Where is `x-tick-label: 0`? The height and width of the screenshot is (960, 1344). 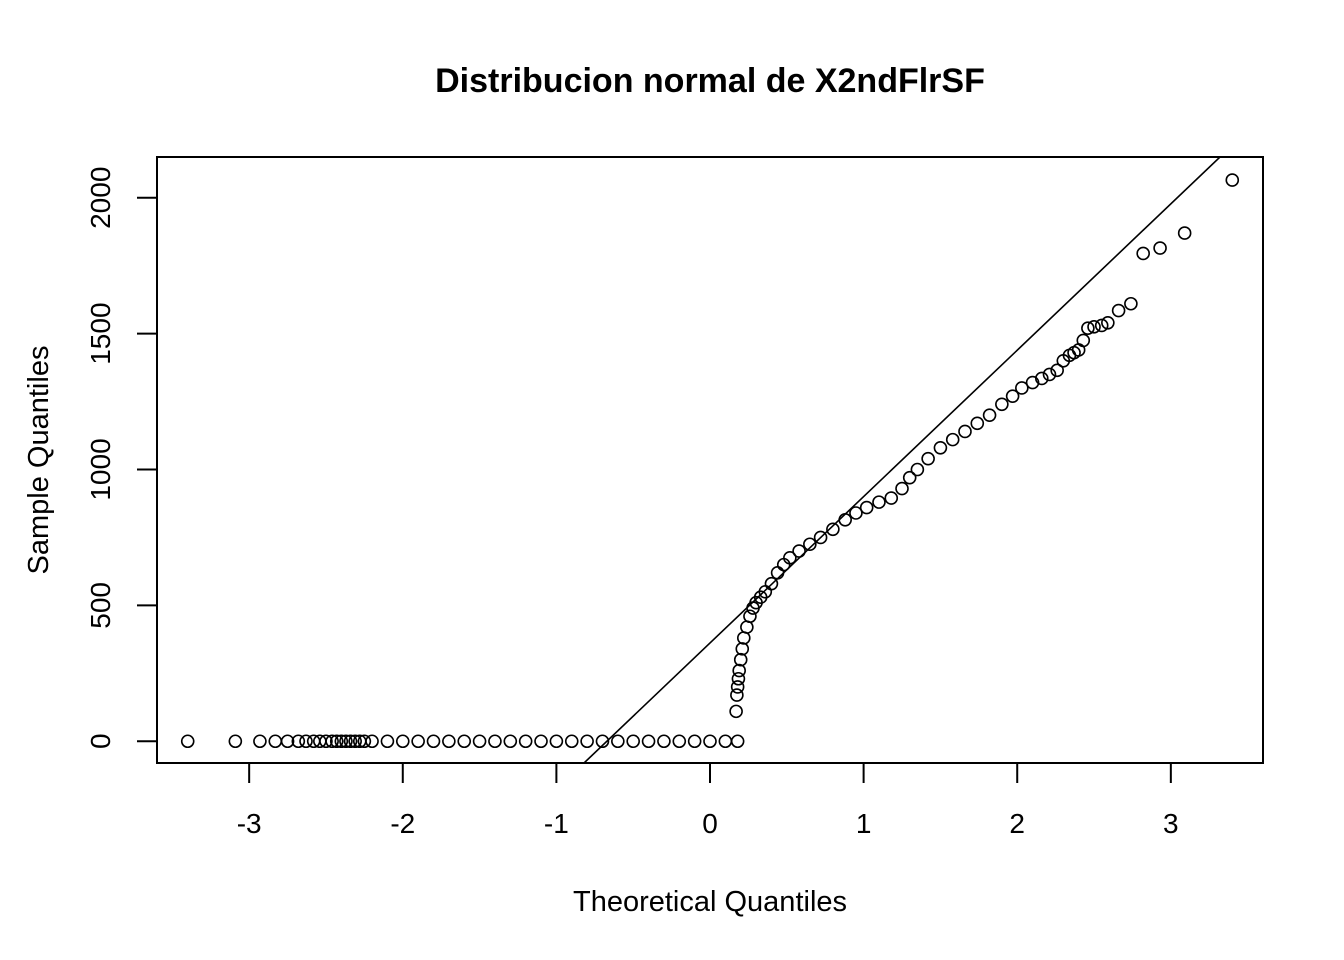 x-tick-label: 0 is located at coordinates (710, 823).